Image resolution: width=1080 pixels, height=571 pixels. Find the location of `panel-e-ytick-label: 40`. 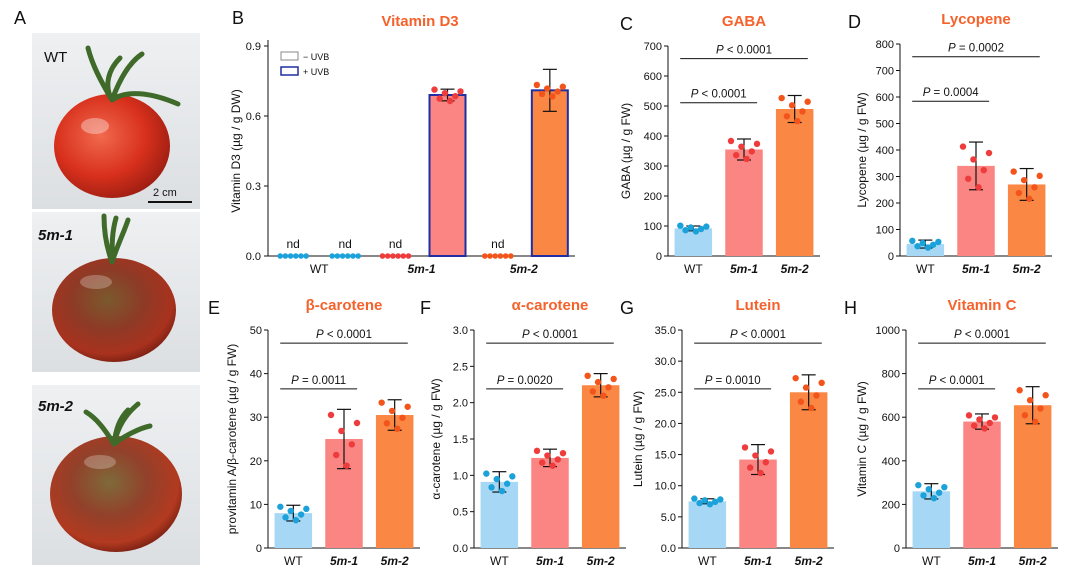

panel-e-ytick-label: 40 is located at coordinates (256, 375).